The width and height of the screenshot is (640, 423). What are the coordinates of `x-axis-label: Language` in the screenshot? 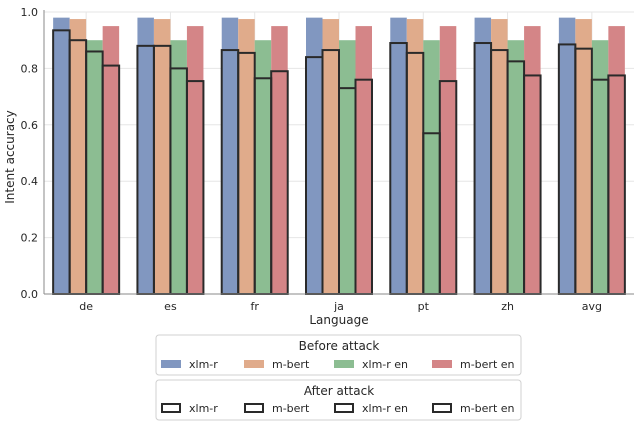 It's located at (338, 320).